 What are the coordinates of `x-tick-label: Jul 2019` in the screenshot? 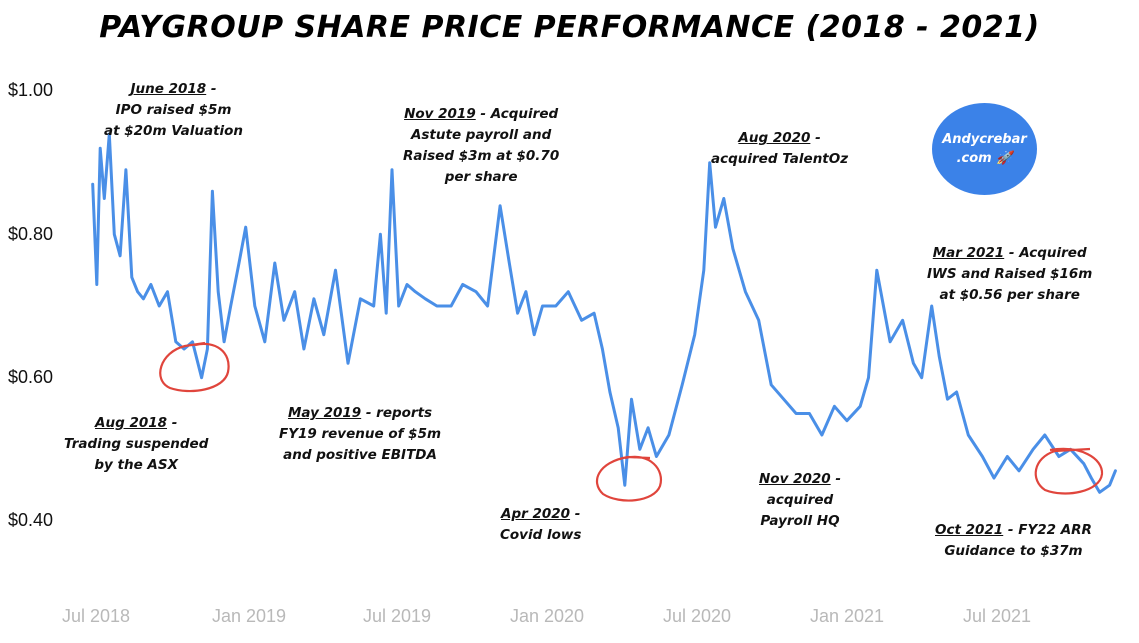 It's located at (397, 616).